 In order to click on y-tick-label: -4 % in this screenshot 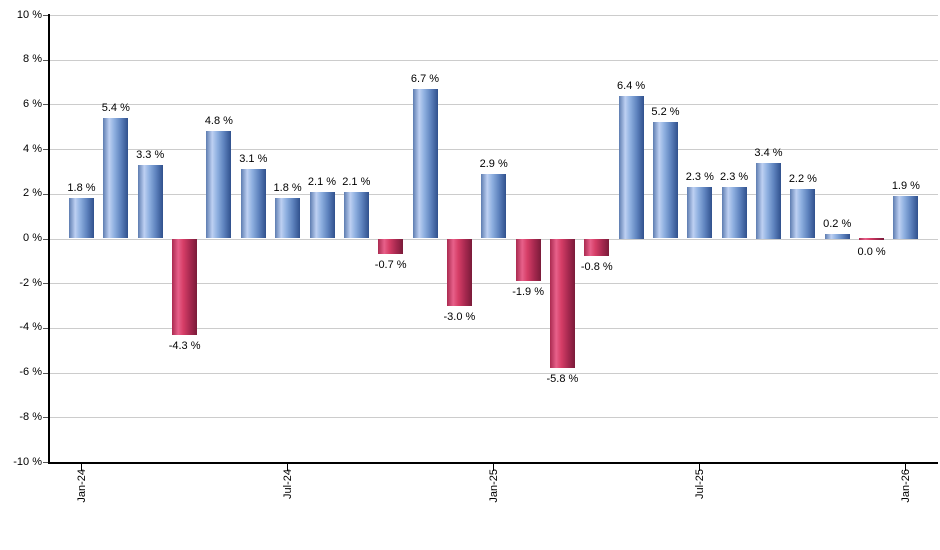, I will do `click(30, 327)`.